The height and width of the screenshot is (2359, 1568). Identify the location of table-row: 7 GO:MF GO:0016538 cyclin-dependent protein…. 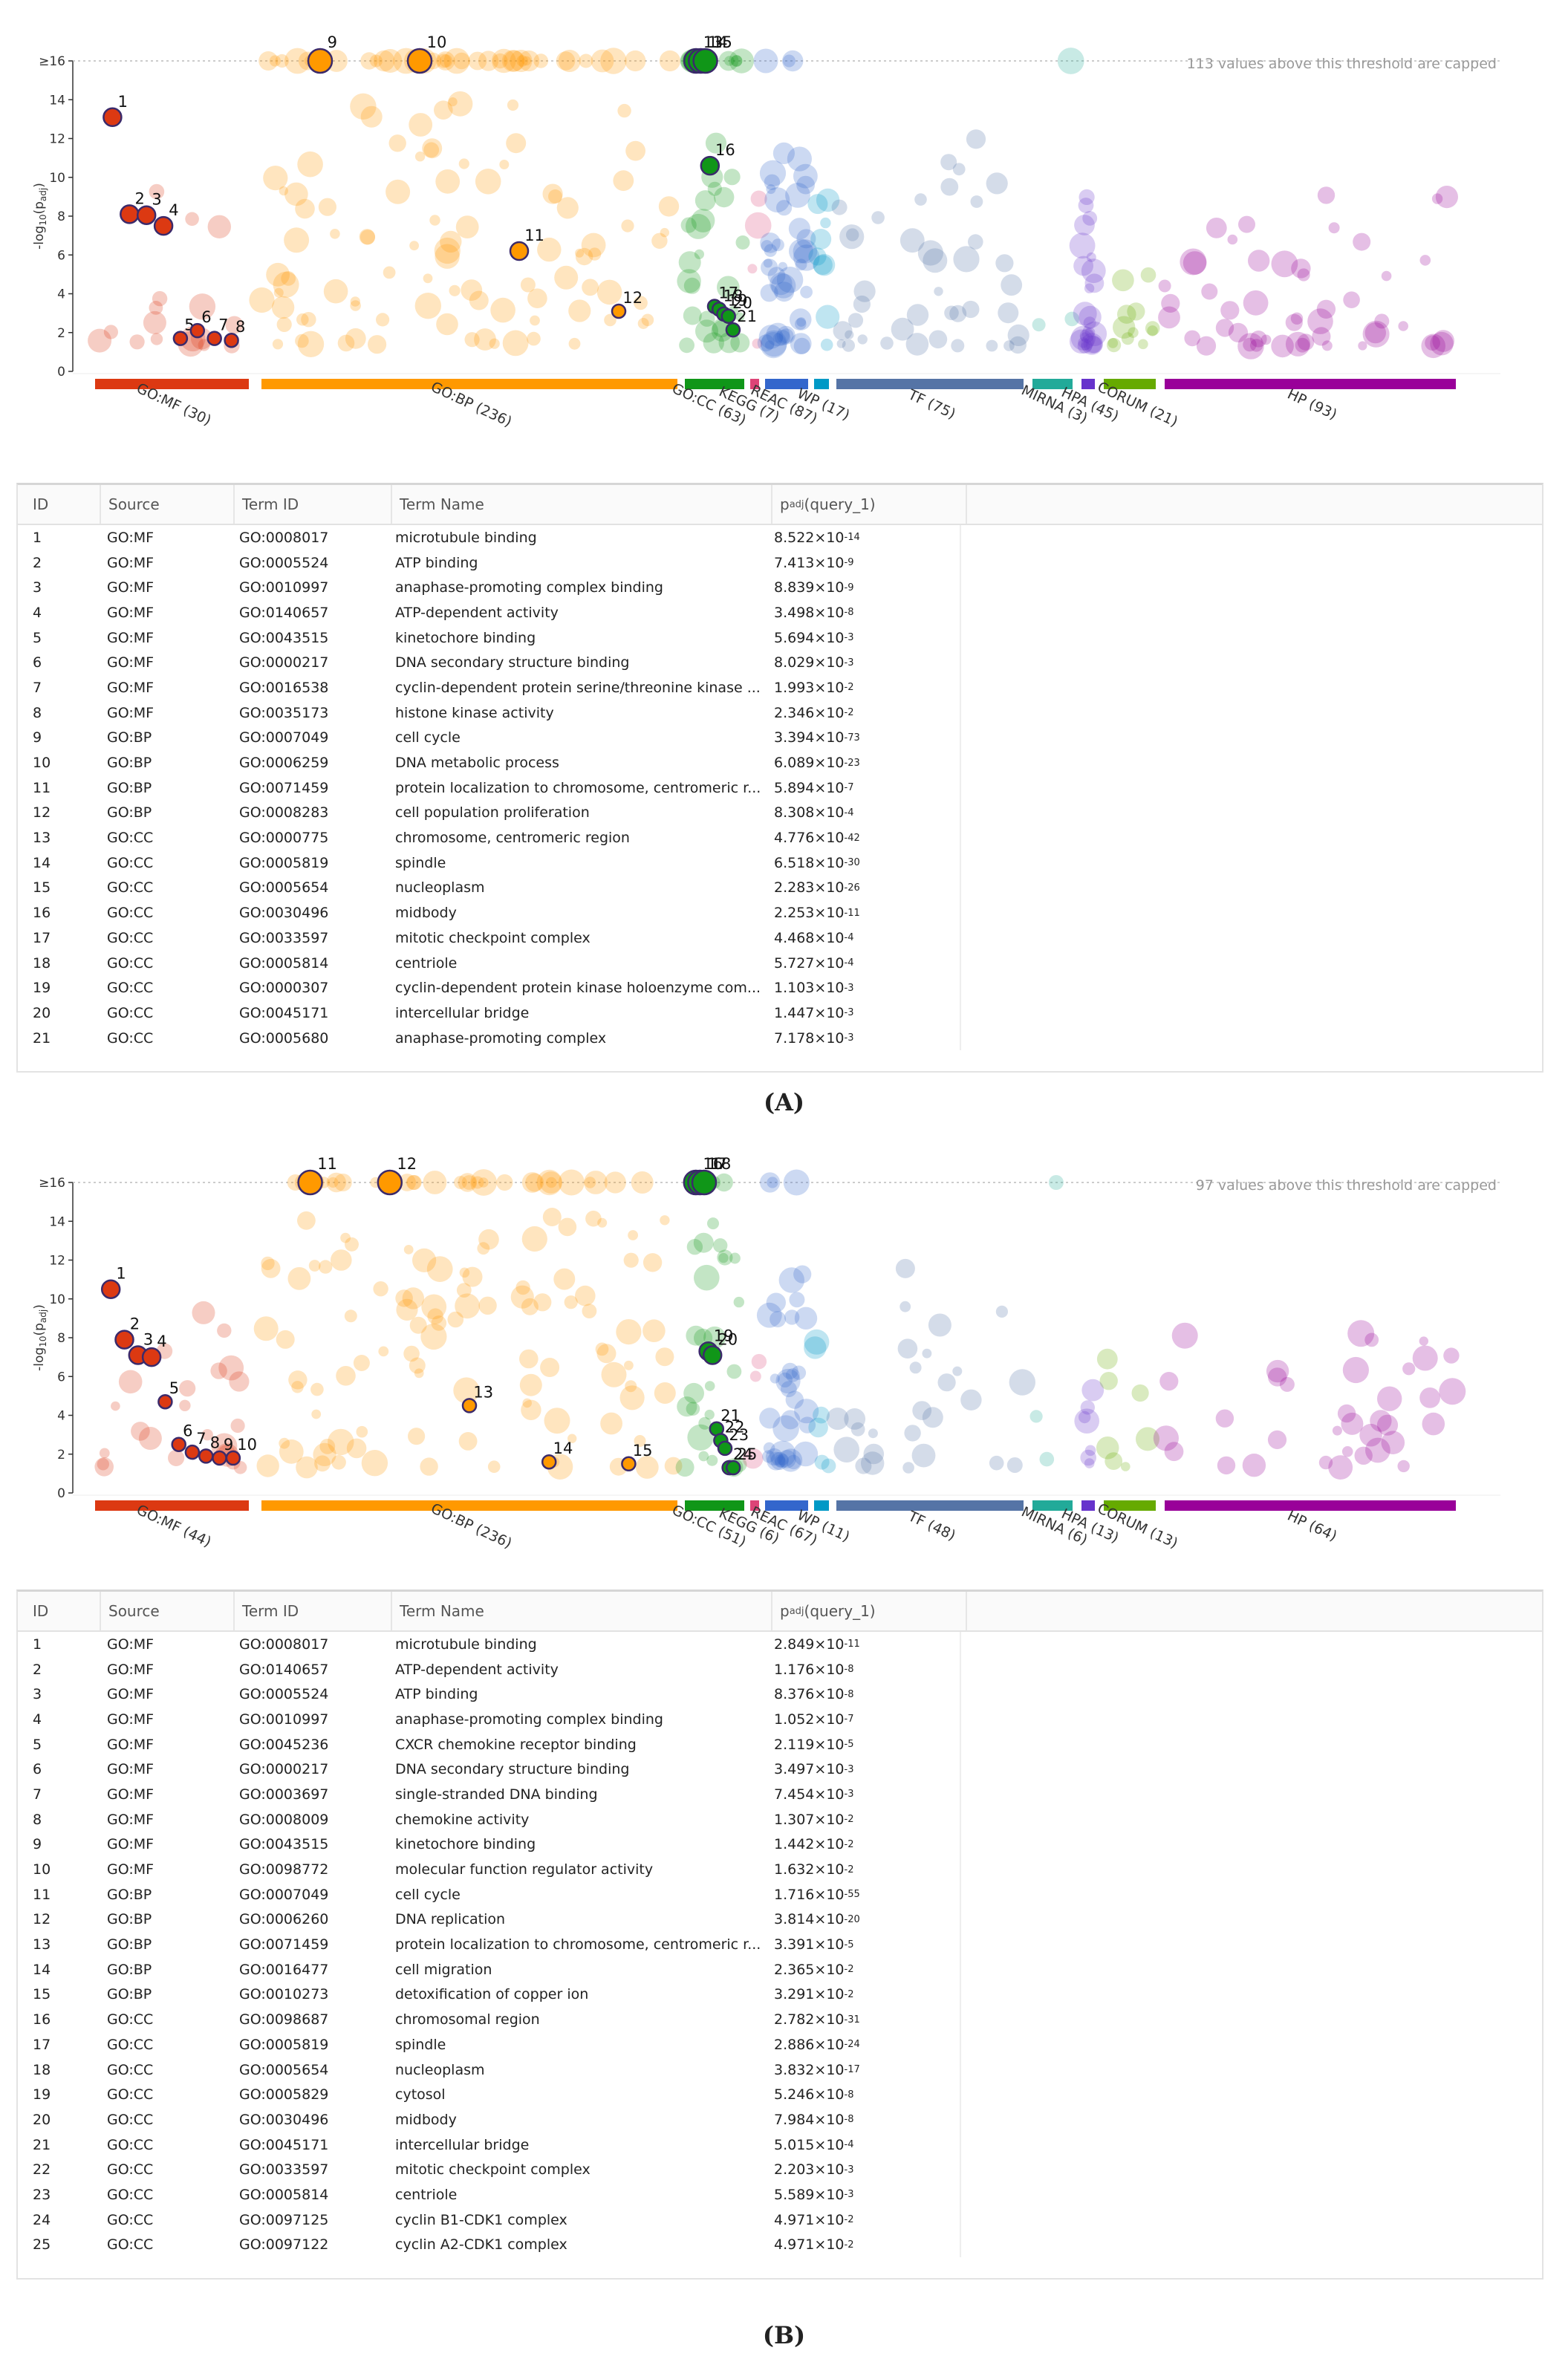
(780, 687).